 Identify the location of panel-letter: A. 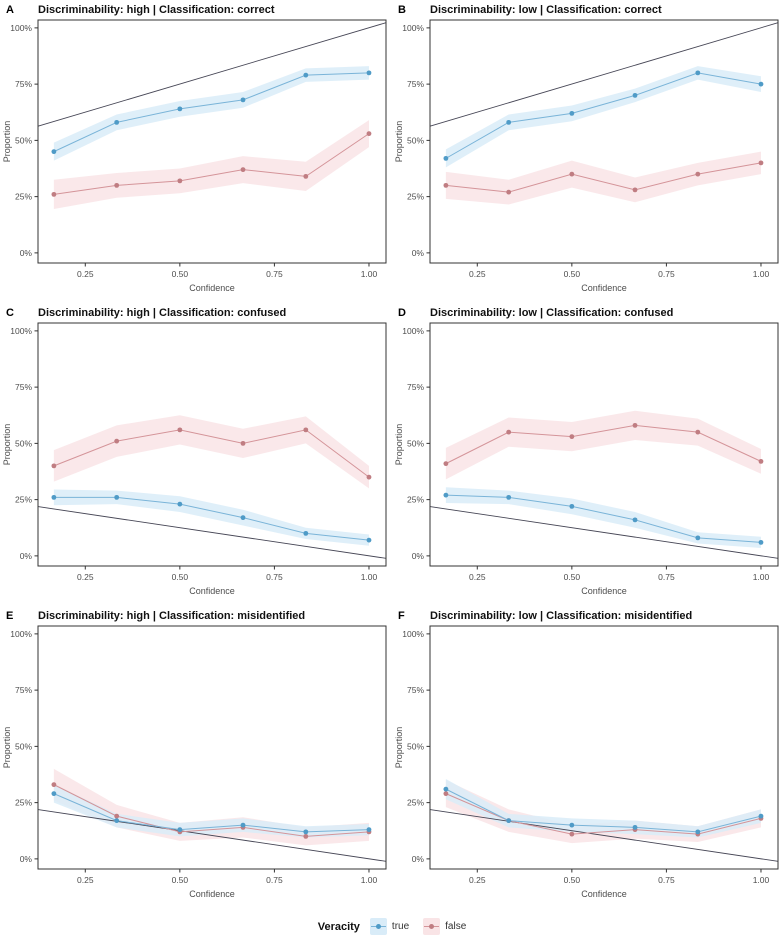
(10, 10).